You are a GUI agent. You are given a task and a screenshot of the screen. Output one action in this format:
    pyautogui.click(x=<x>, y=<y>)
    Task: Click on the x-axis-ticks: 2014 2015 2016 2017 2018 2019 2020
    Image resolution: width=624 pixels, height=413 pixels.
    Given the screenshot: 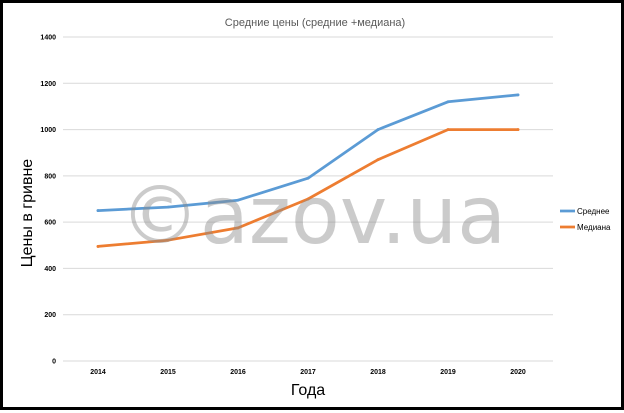 What is the action you would take?
    pyautogui.click(x=308, y=372)
    